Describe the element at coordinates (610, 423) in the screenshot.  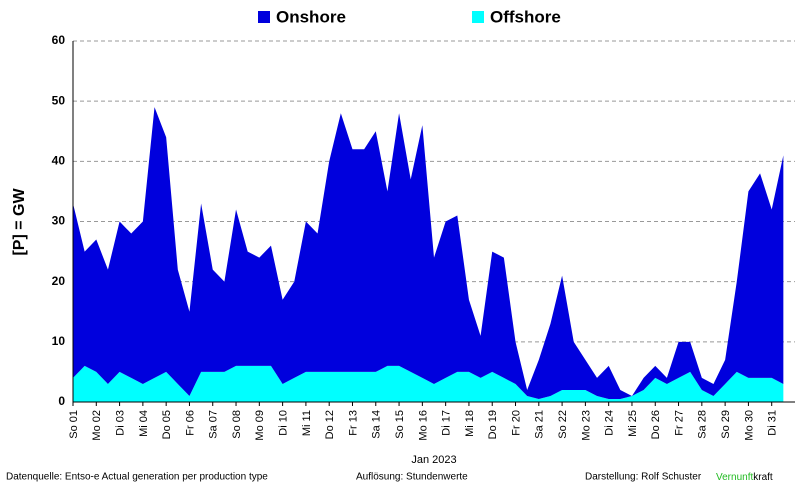
I see `x-tick-label: Di 24` at that location.